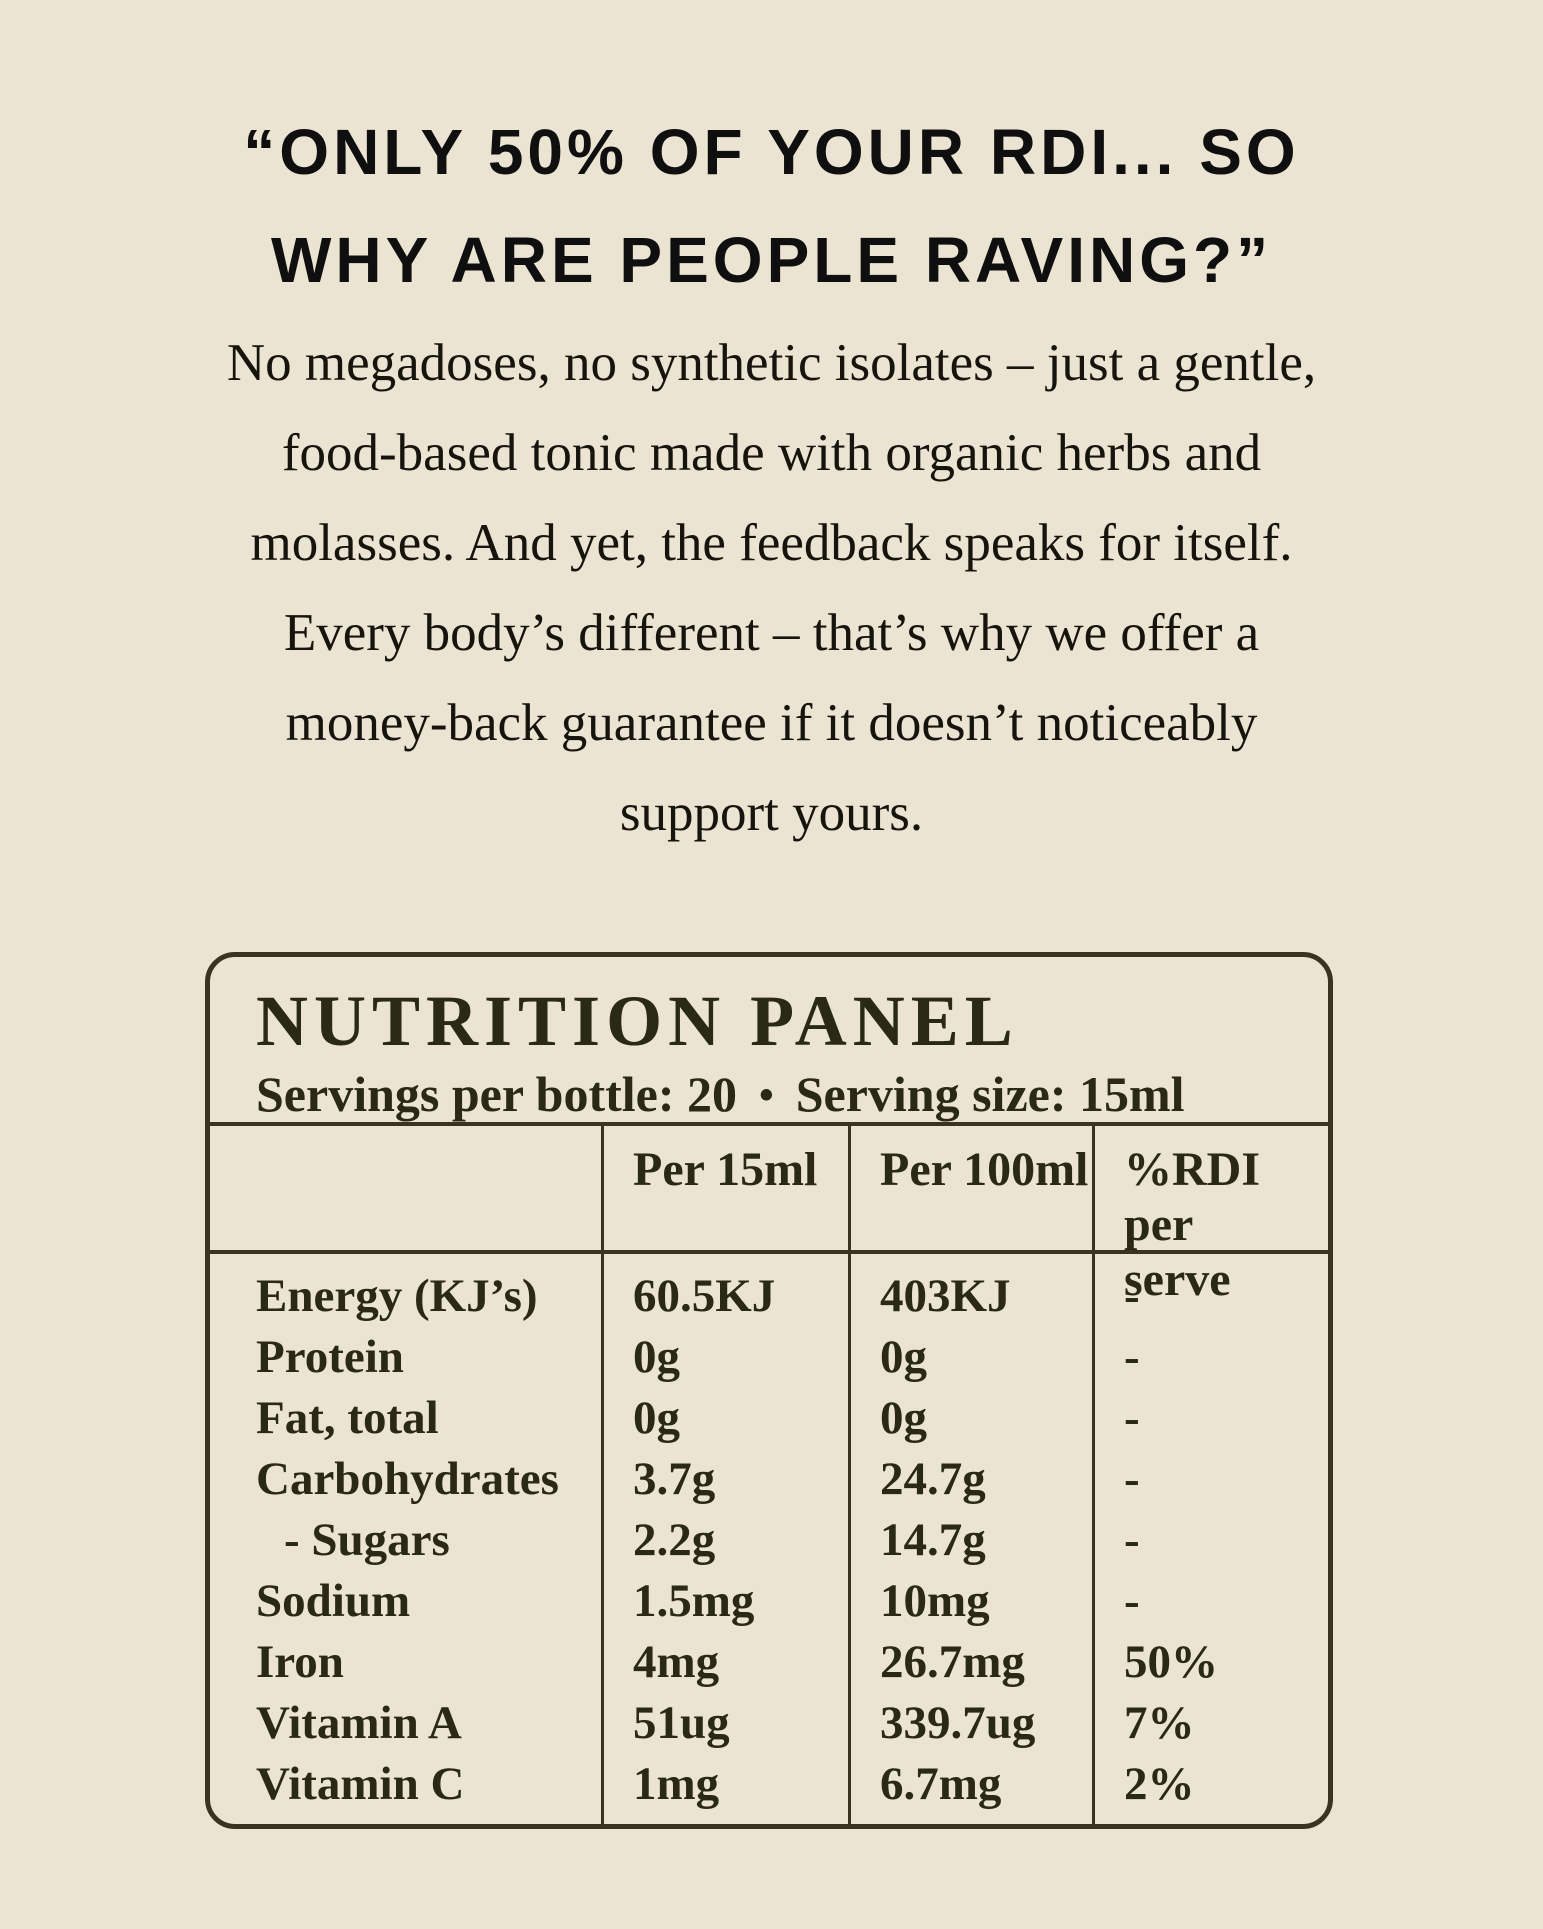  I want to click on column-header-rdi-per-serve: %RDI per serve, so click(1192, 1224).